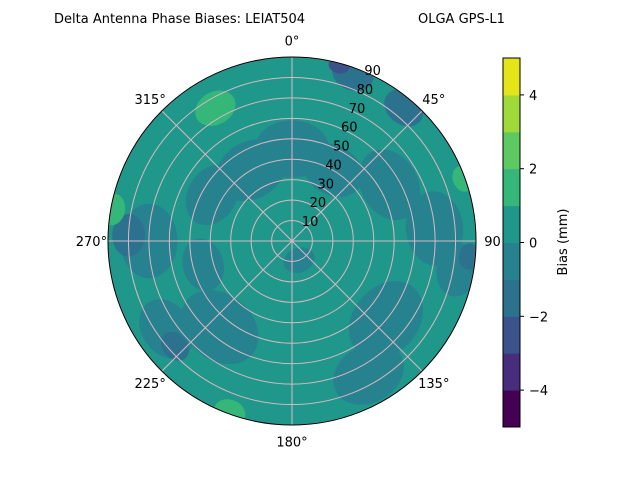 Image resolution: width=640 pixels, height=480 pixels. Describe the element at coordinates (349, 128) in the screenshot. I see `radial-tick-label: 60` at that location.